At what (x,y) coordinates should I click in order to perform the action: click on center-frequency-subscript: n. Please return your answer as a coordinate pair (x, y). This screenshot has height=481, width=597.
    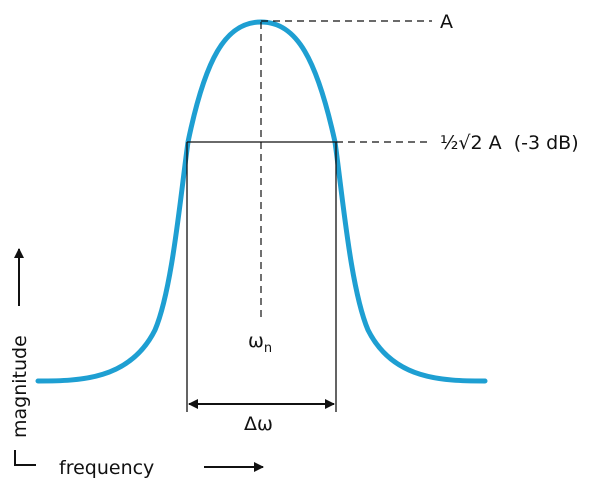
    Looking at the image, I should click on (268, 348).